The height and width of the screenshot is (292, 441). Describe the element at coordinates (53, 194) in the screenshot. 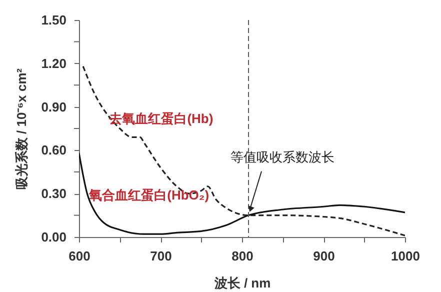

I see `y-tick-label: 0.30` at that location.